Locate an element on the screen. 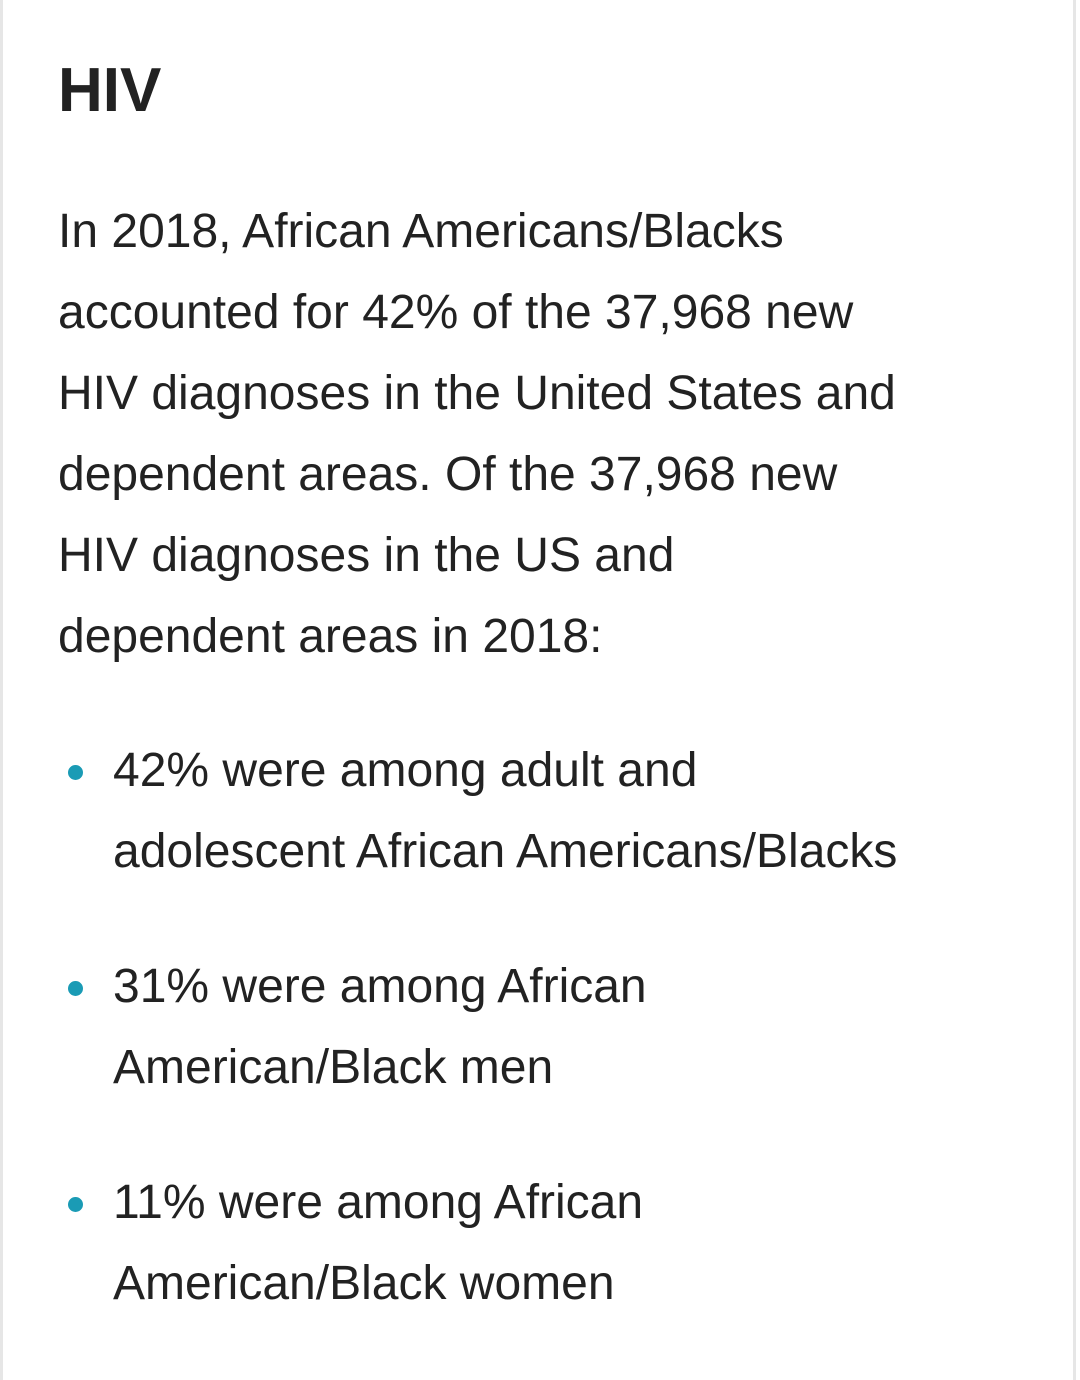 Image resolution: width=1080 pixels, height=1380 pixels. bullet-line: 42% were among adult and is located at coordinates (405, 770).